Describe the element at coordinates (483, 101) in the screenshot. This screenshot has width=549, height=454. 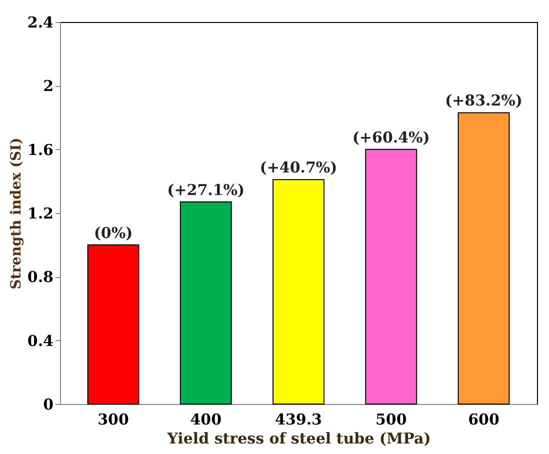
I see `annotation: (+83.2%)` at that location.